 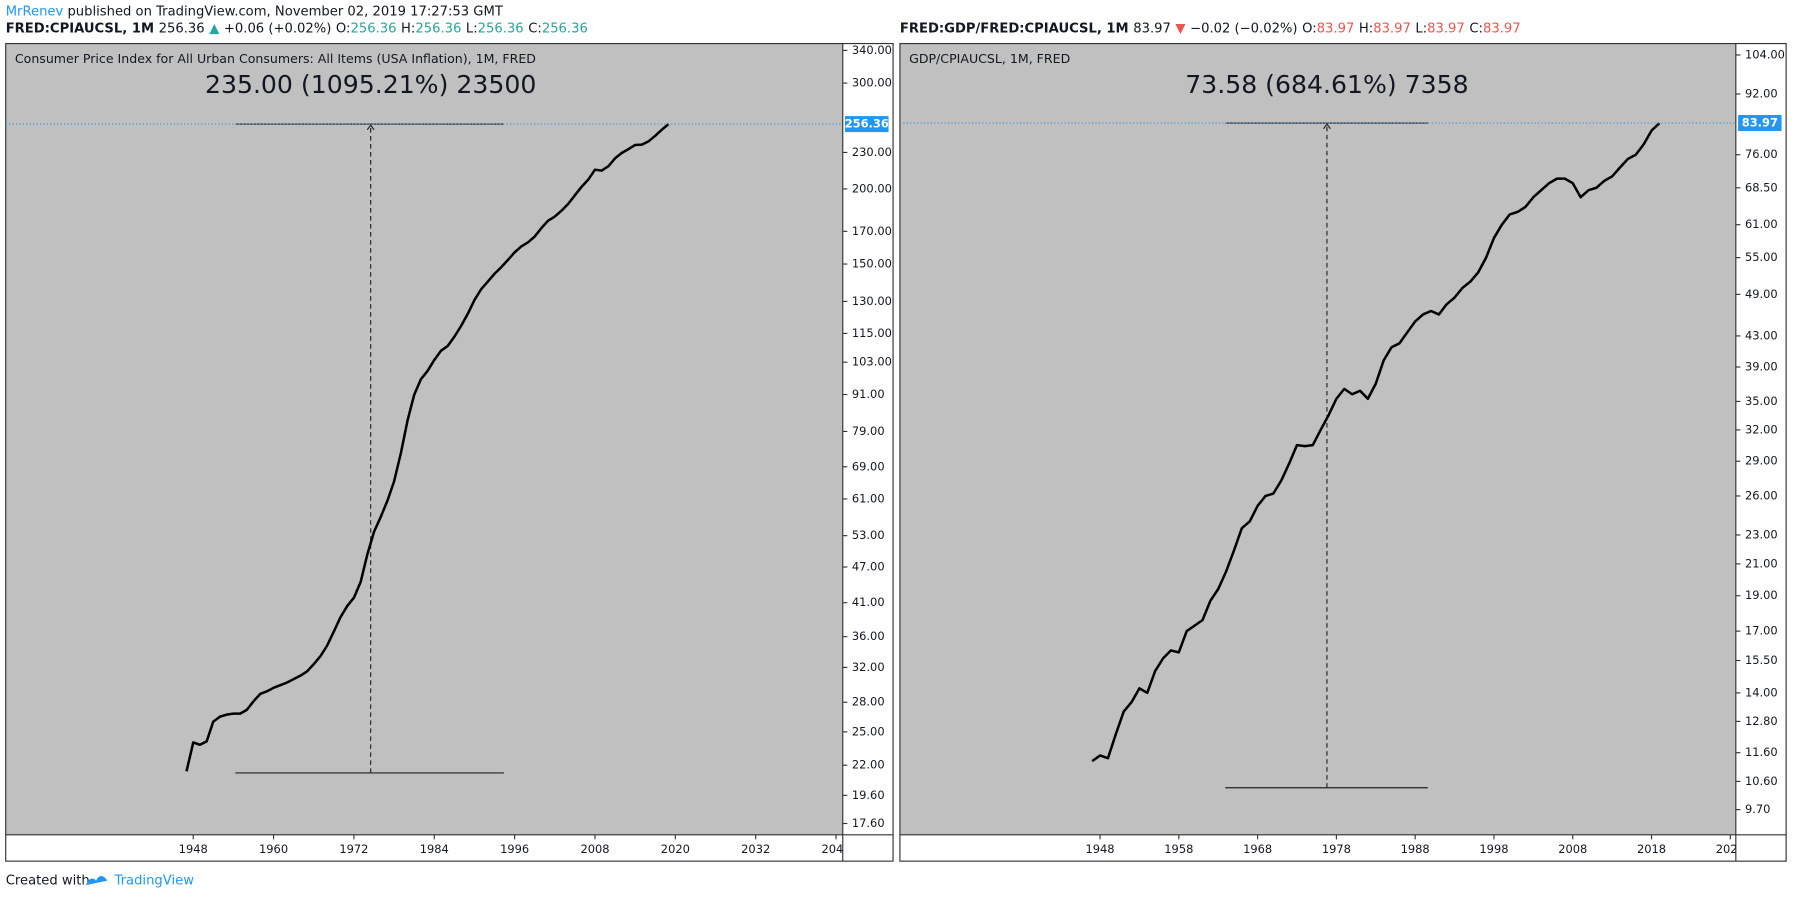 What do you see at coordinates (989, 58) in the screenshot?
I see `chart-title: GDP/CPIAUCSL, 1M, FRED` at bounding box center [989, 58].